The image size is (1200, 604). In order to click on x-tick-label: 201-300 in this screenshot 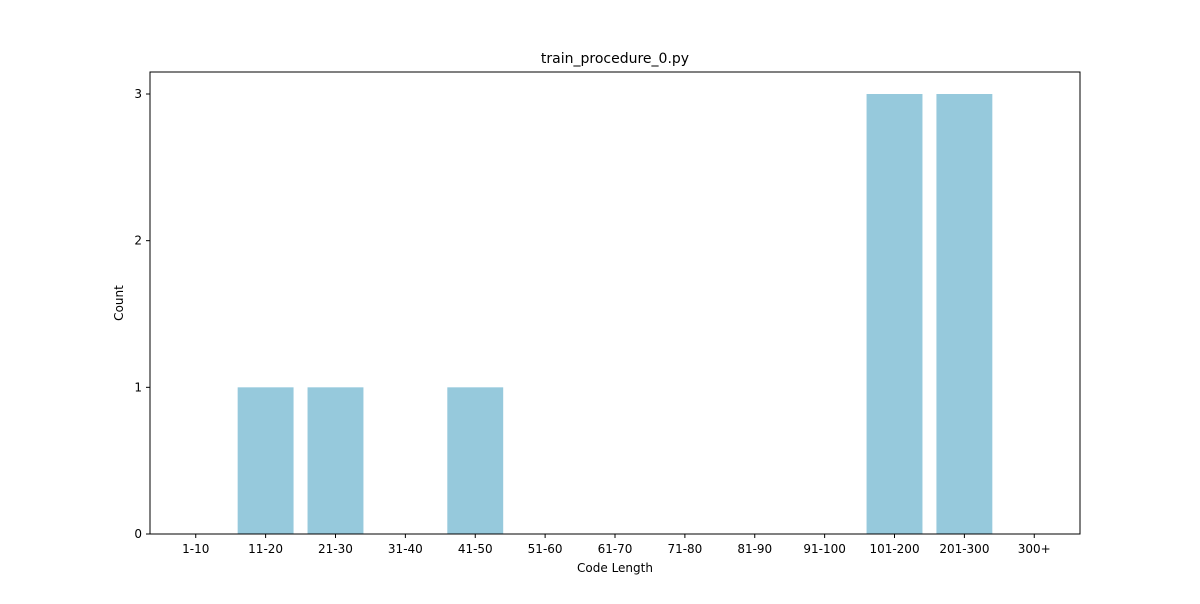, I will do `click(964, 549)`.